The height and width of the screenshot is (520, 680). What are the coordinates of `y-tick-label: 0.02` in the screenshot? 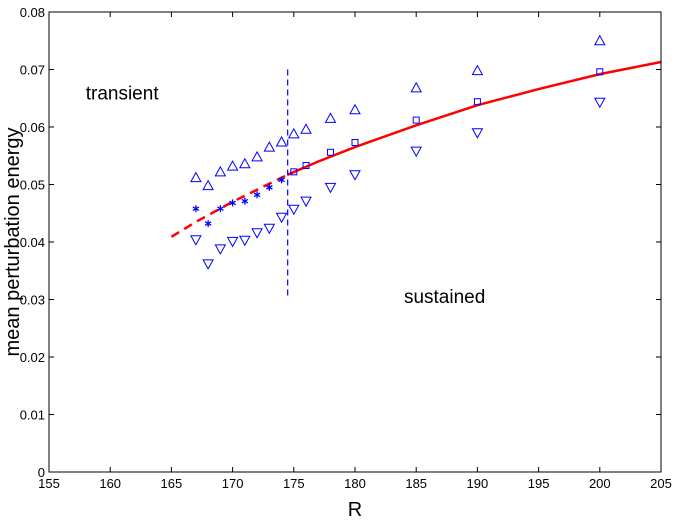 It's located at (32, 357).